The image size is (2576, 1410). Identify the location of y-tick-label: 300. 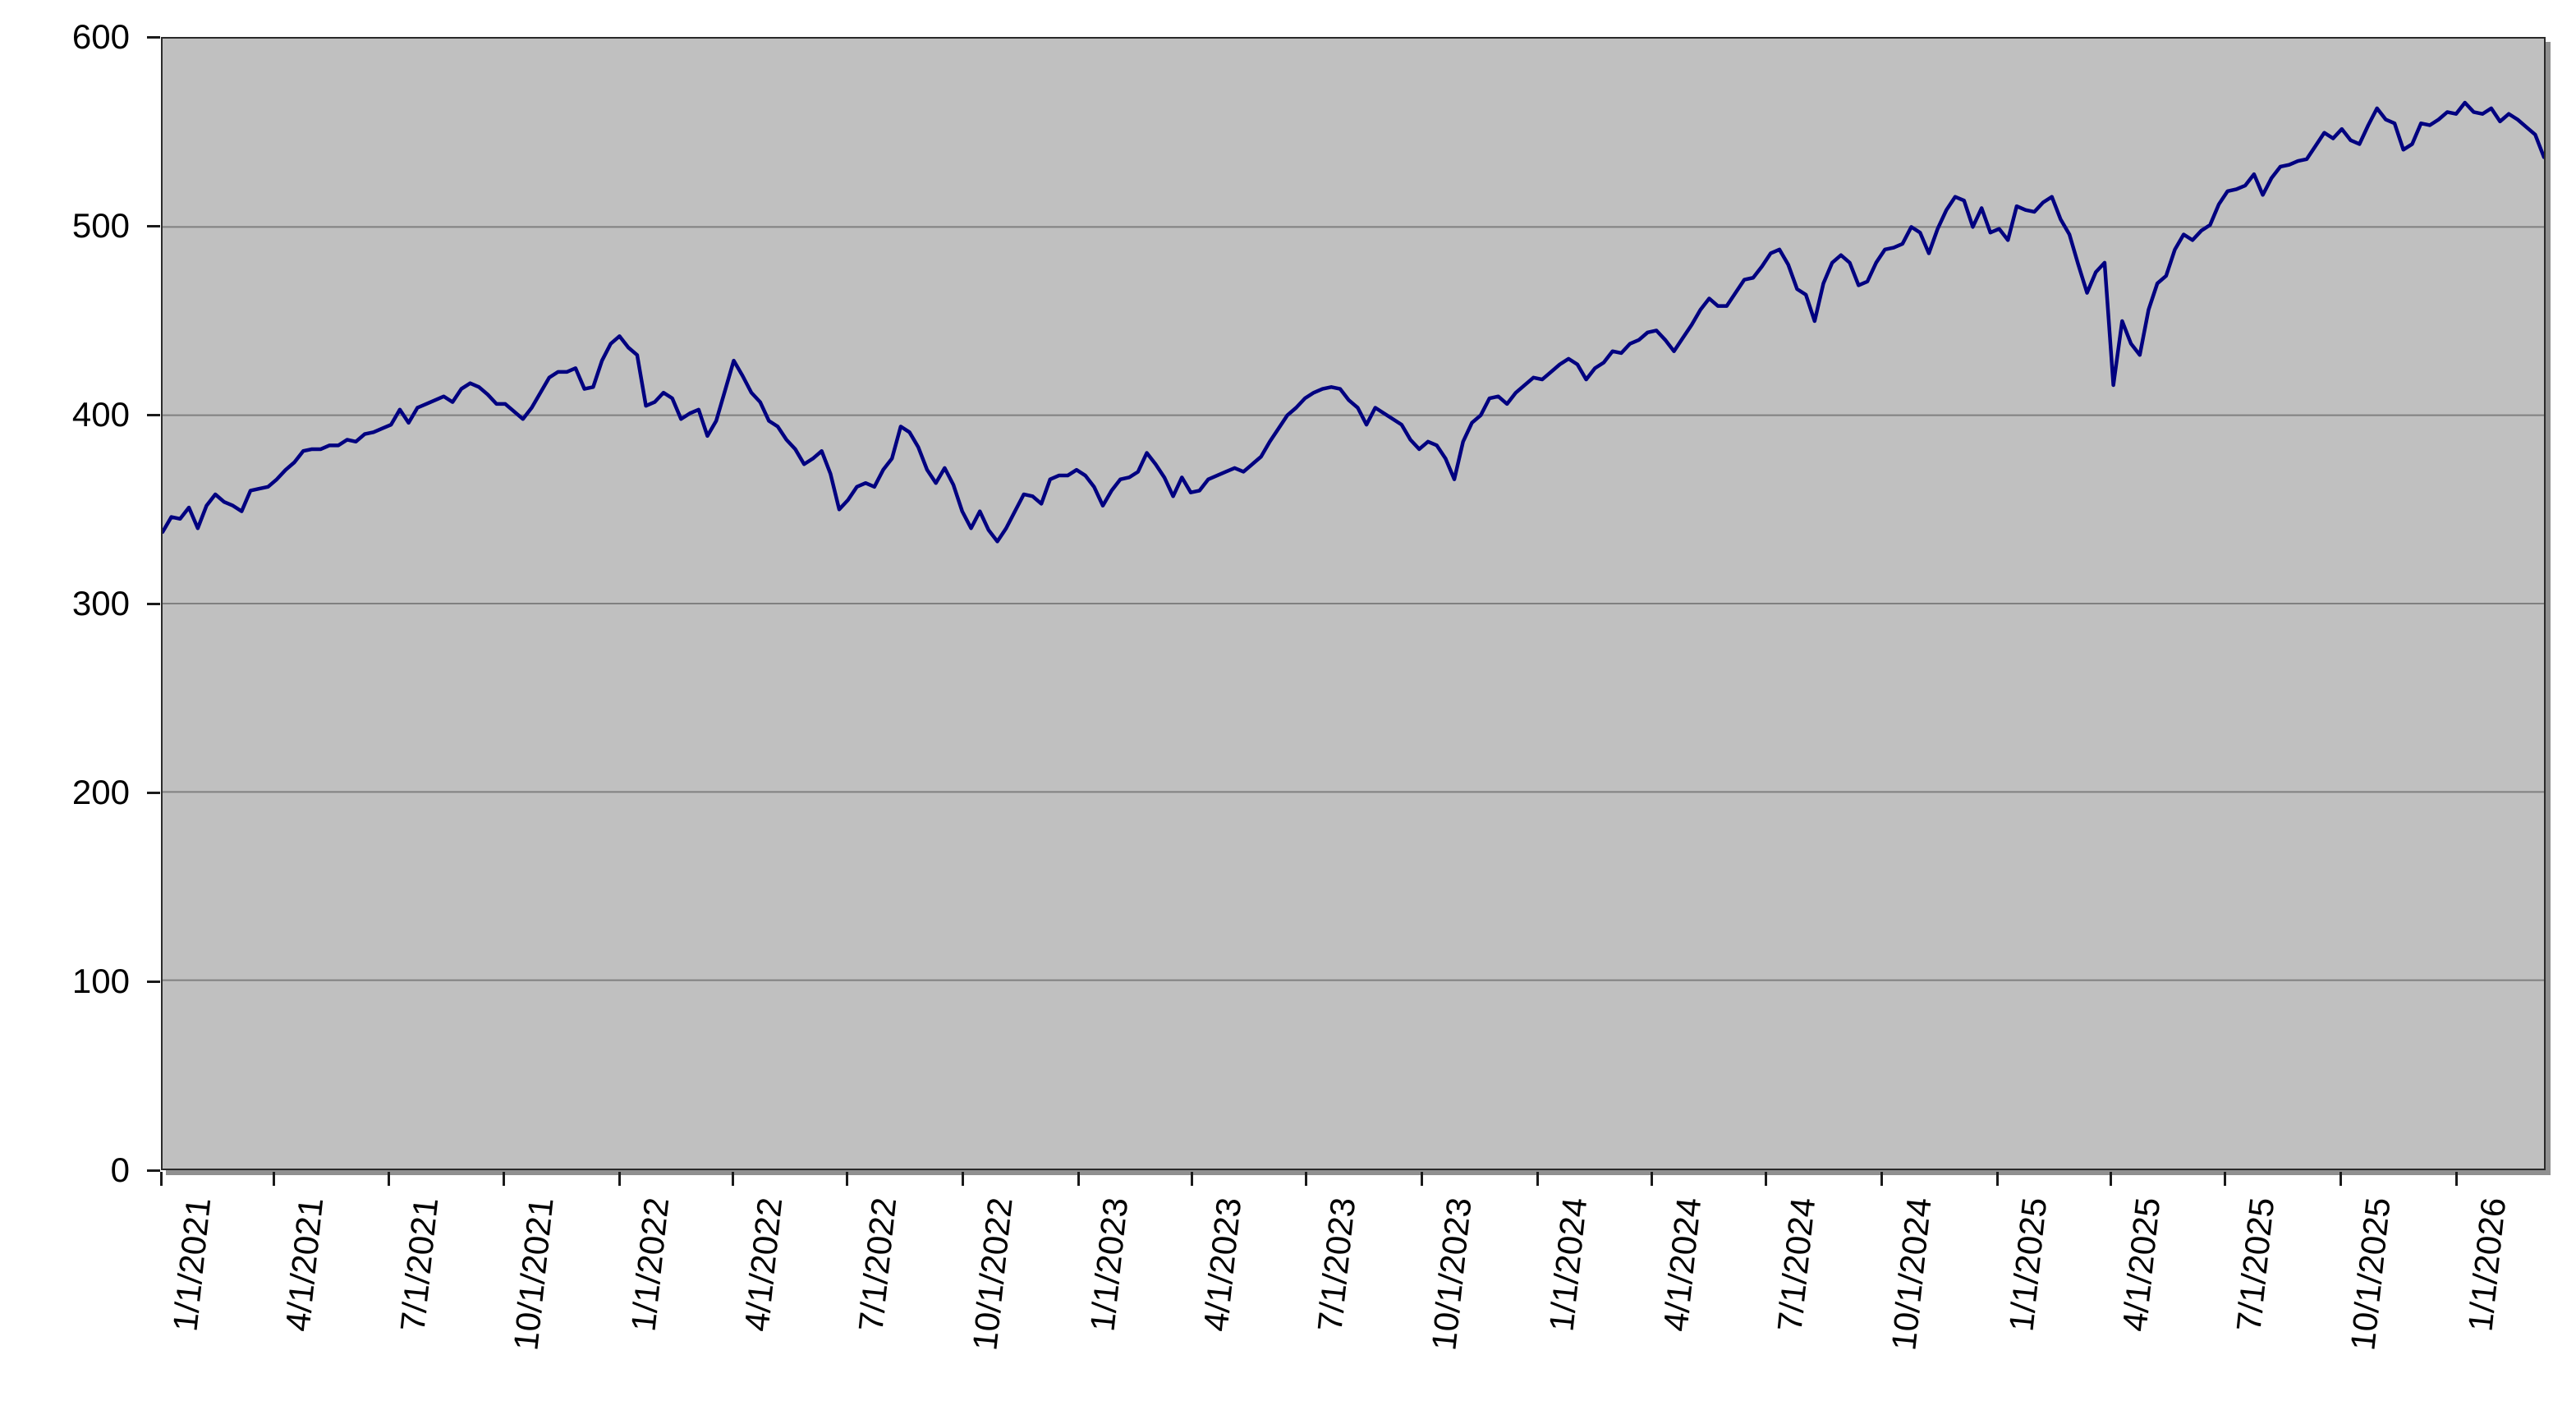
(100, 603).